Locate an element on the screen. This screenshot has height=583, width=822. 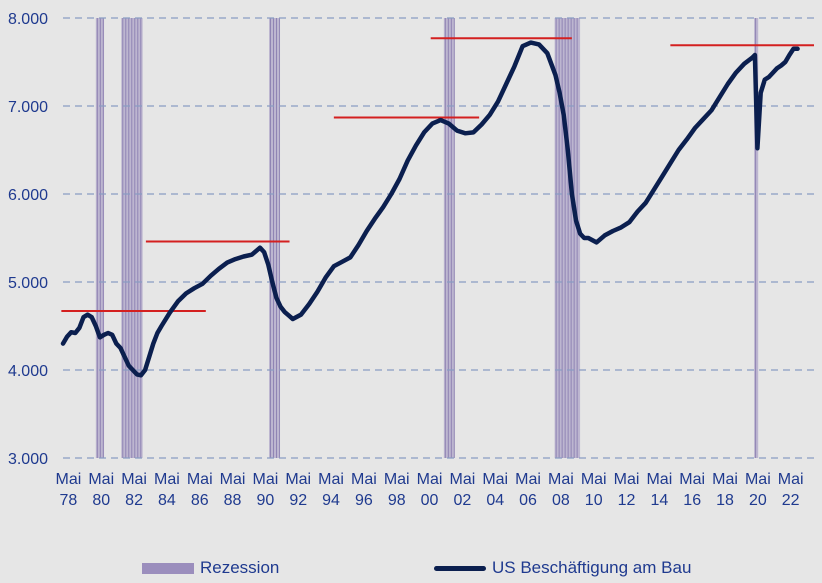
x-tick-month-0: Mai is located at coordinates (69, 479).